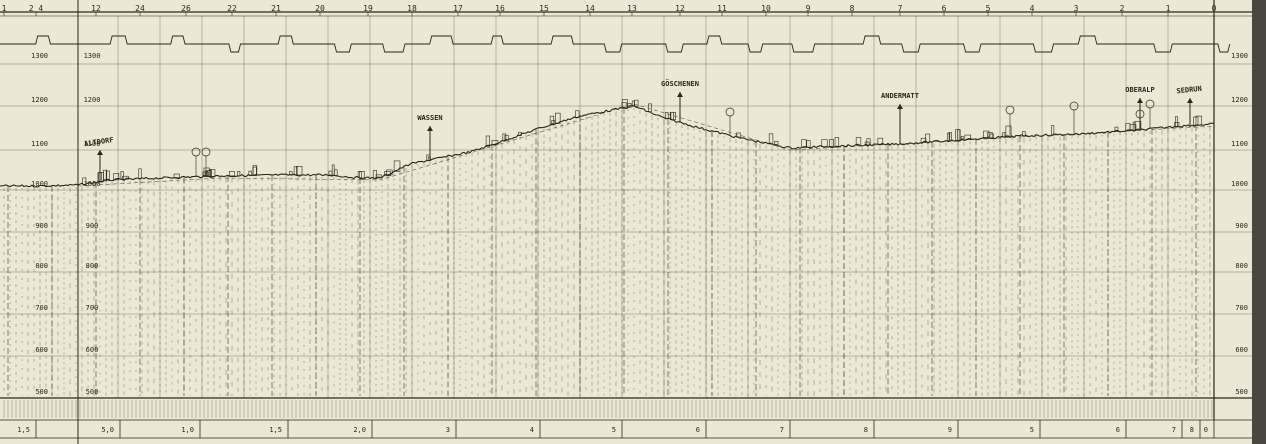 The width and height of the screenshot is (1266, 444). I want to click on station-number: 2, so click(1122, 8).